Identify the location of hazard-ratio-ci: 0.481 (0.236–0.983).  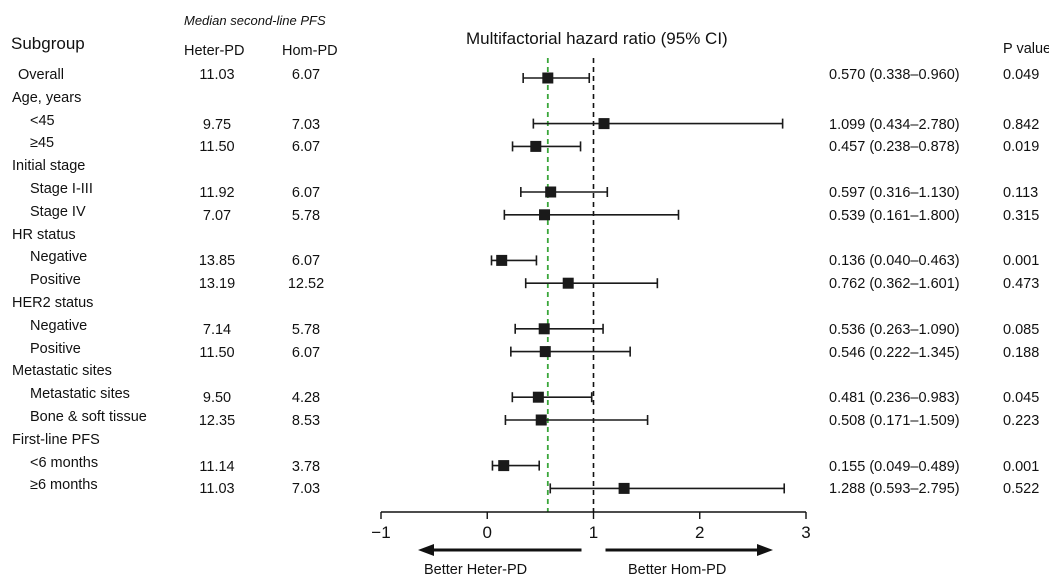
(894, 398).